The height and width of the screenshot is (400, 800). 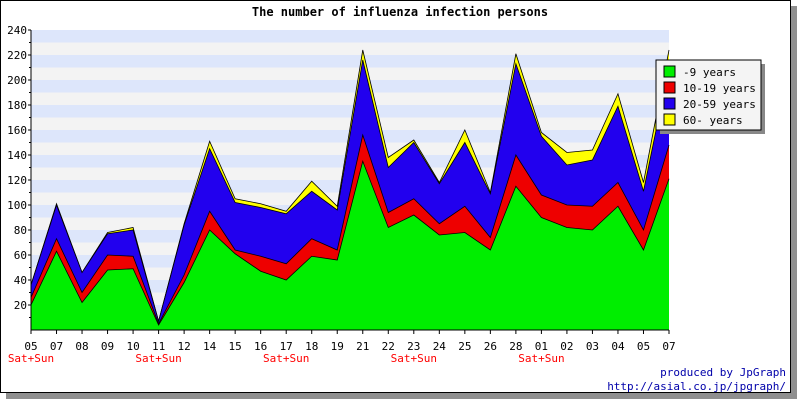 What do you see at coordinates (413, 346) in the screenshot?
I see `x-tick-label: 23` at bounding box center [413, 346].